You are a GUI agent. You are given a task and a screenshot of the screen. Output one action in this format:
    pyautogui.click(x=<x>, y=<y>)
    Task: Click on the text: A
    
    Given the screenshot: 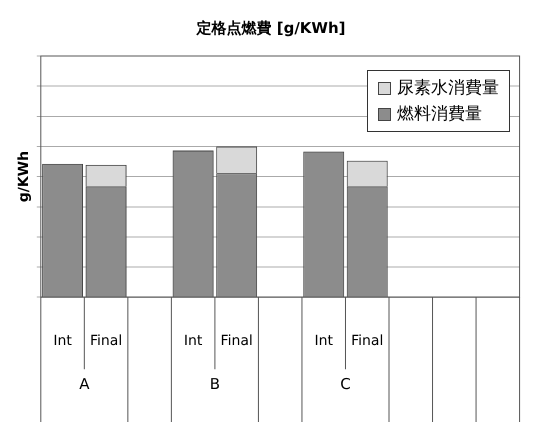 What is the action you would take?
    pyautogui.click(x=84, y=384)
    